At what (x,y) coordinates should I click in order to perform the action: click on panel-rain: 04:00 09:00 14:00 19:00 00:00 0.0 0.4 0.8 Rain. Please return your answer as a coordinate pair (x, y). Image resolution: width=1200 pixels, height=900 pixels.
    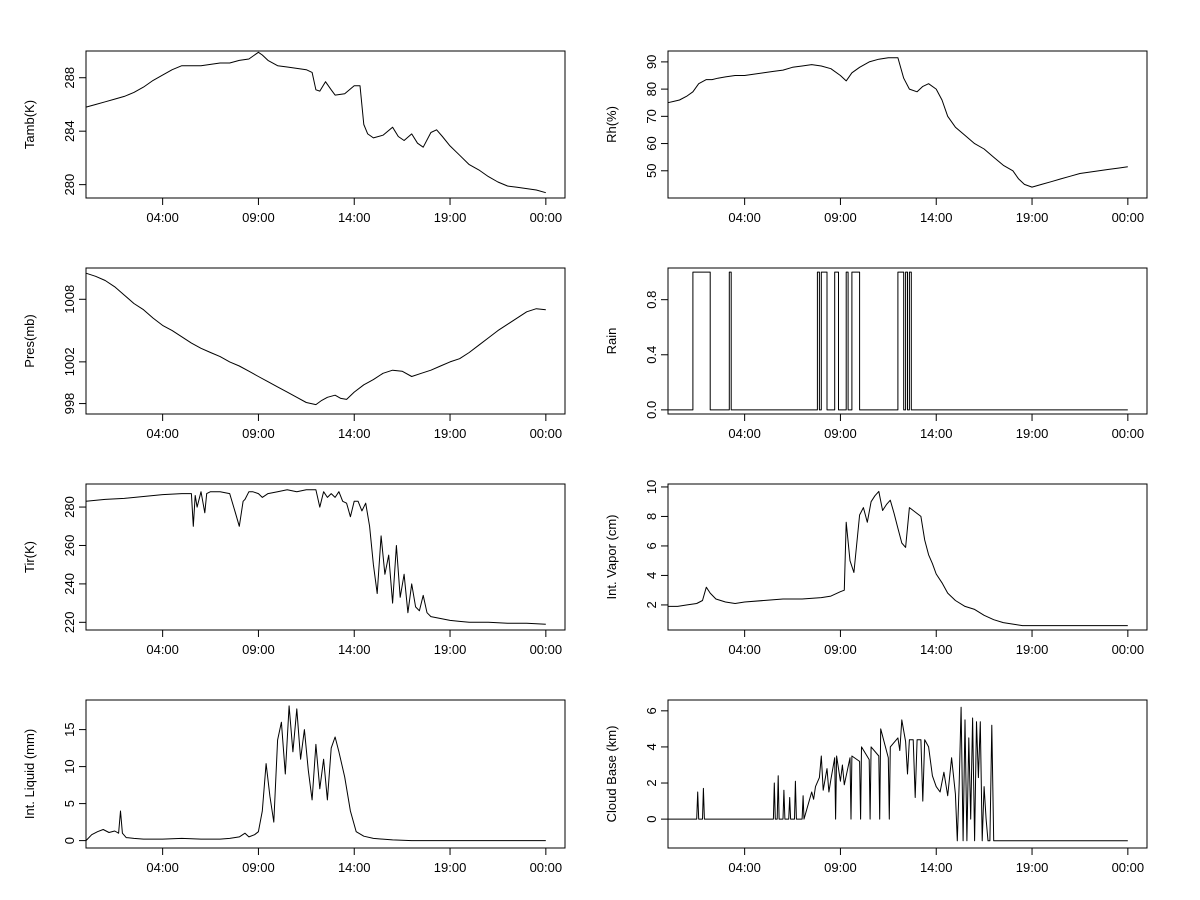
    Looking at the image, I should click on (876, 354).